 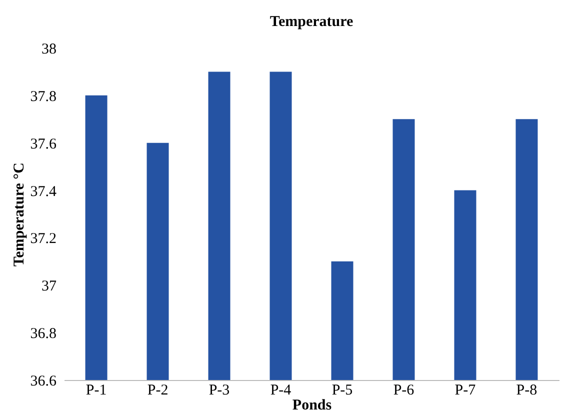 I want to click on x-tick-label: P-5, so click(x=342, y=390).